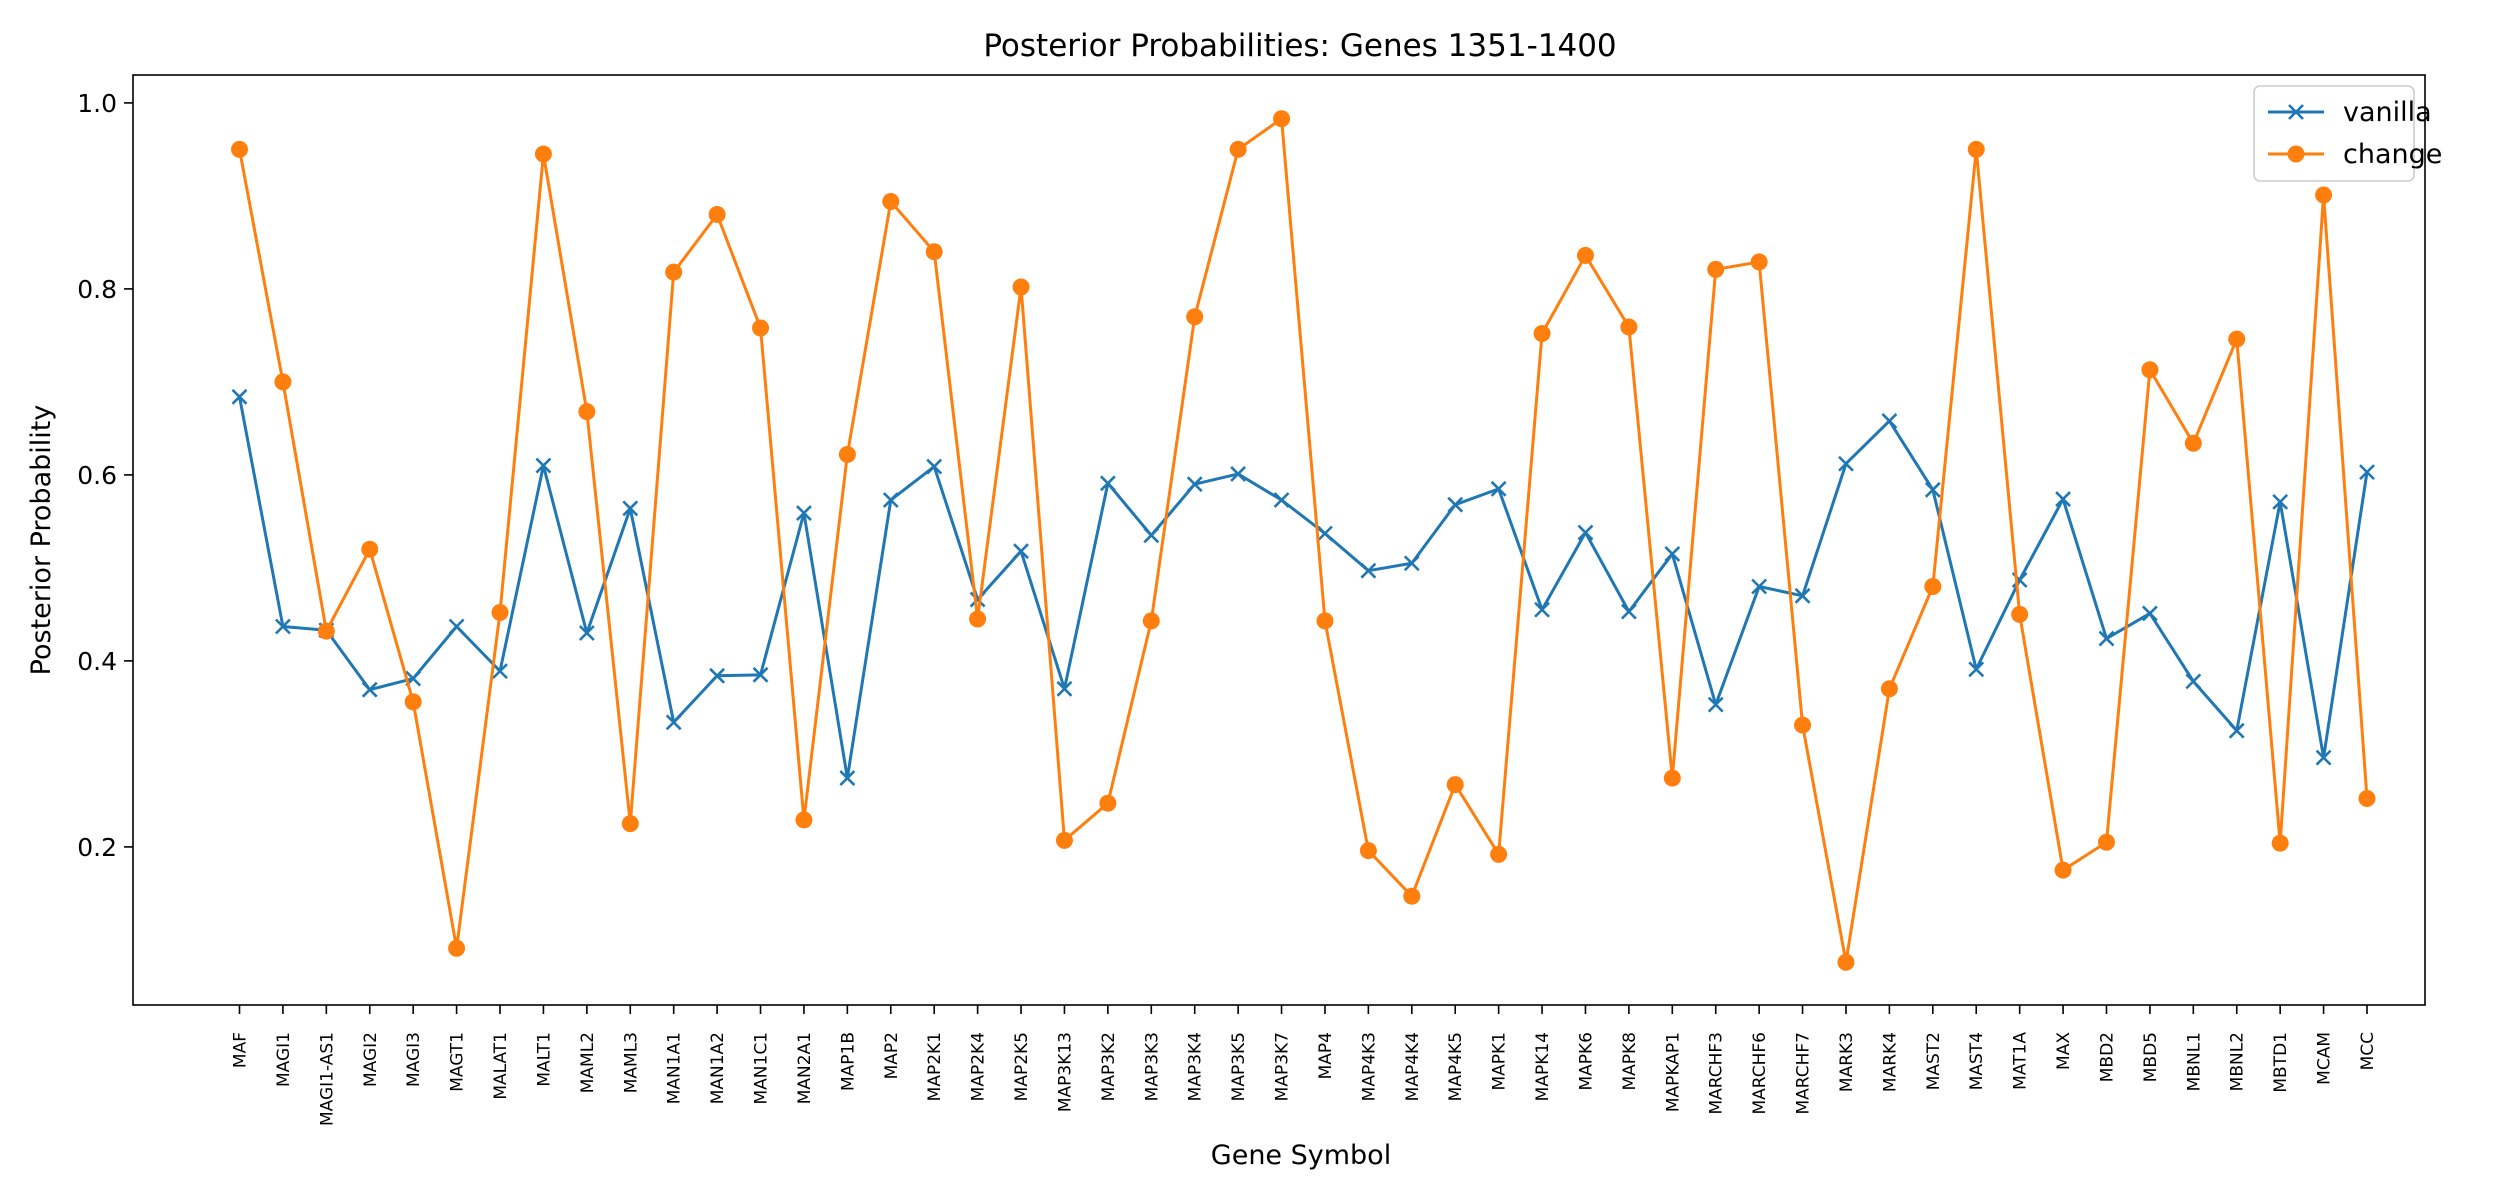  I want to click on x-tick-label: MAP4K3, so click(1369, 1066).